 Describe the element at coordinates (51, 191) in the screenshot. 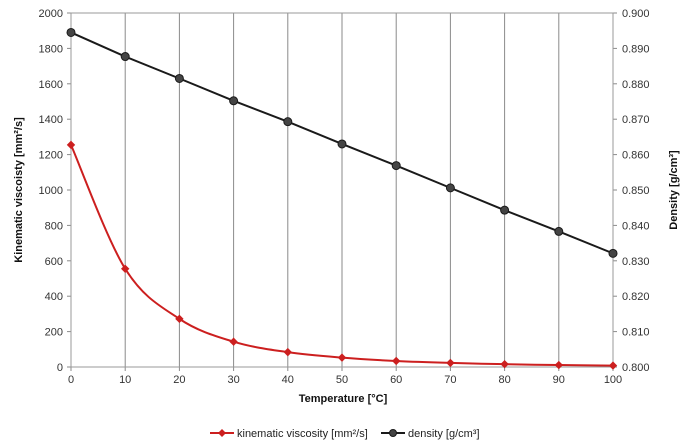

I see `y-tick-label-1000: 1000` at that location.